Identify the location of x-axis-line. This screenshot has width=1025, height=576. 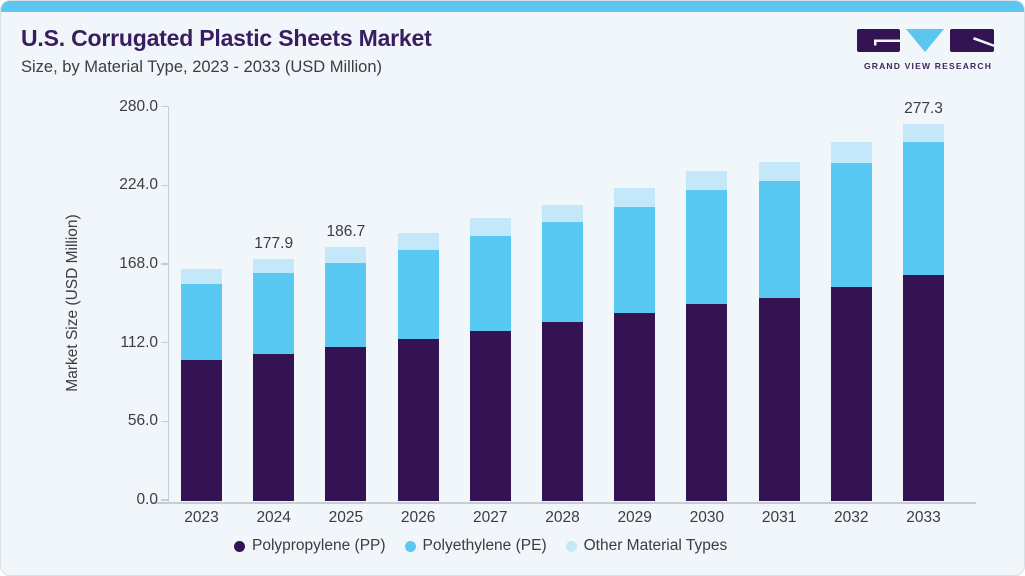
(563, 503).